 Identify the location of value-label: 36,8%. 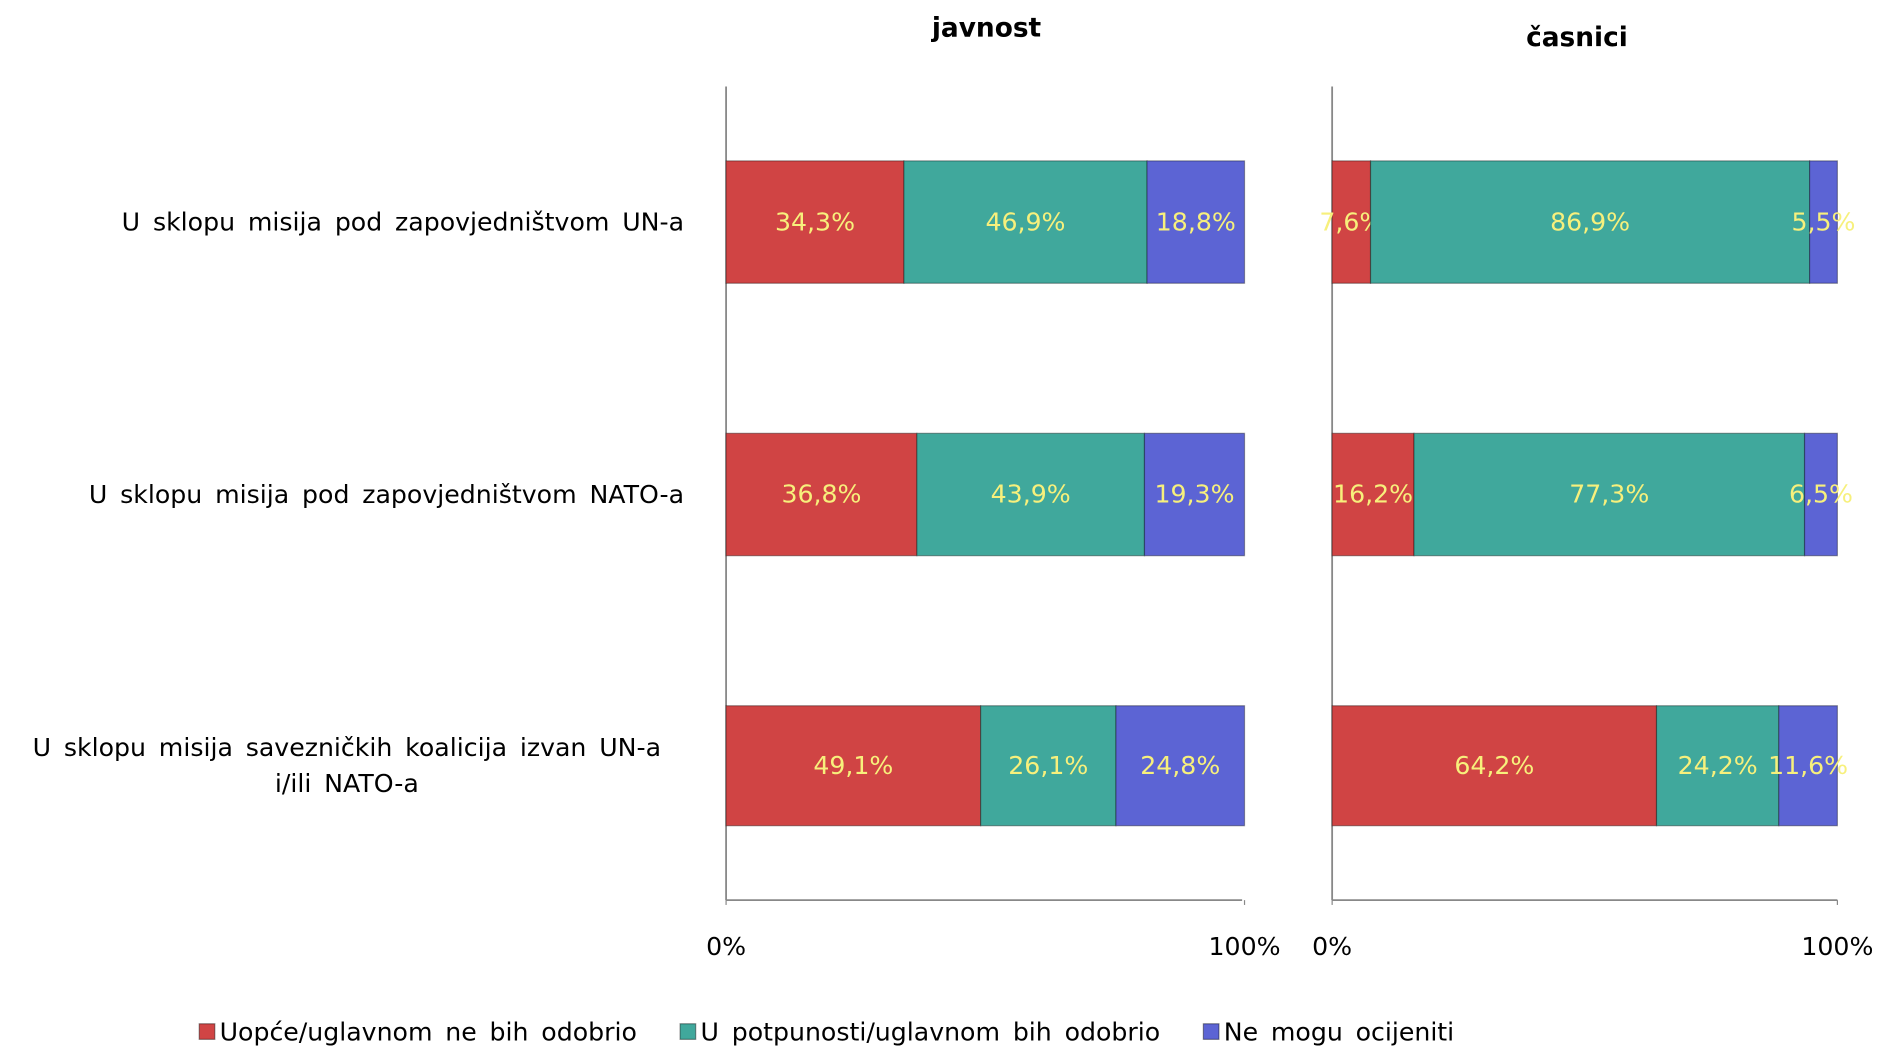
(821, 494).